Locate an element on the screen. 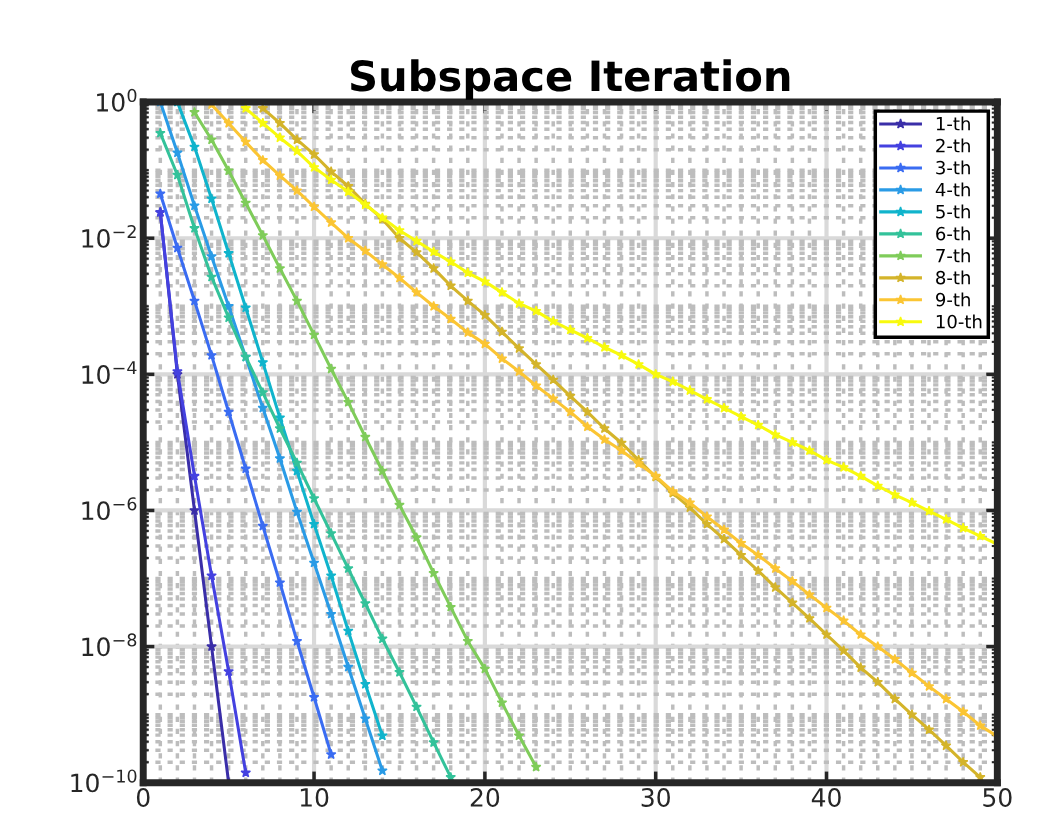 This screenshot has width=1061, height=830. y-tick-label: 10$^{−2}$ is located at coordinates (109, 236).